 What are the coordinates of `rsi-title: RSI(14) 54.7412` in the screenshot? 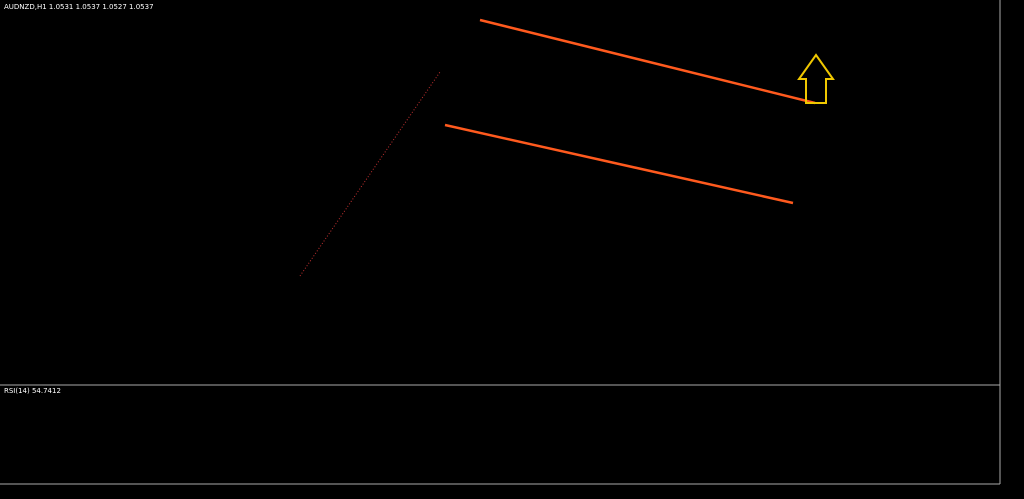 It's located at (32, 391).